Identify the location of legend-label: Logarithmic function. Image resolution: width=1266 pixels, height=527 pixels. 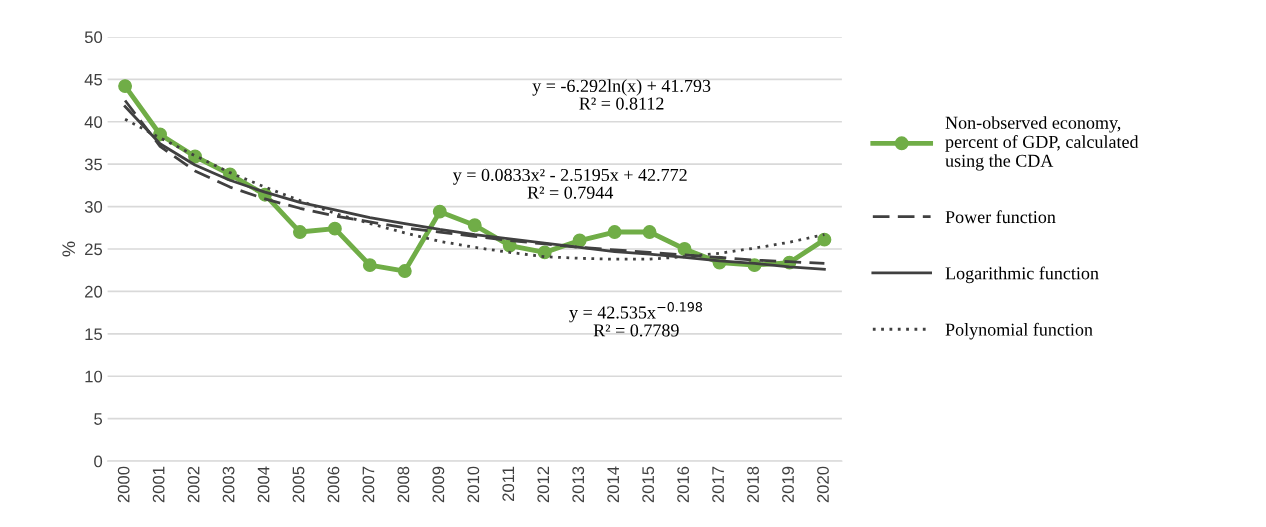
(1022, 275).